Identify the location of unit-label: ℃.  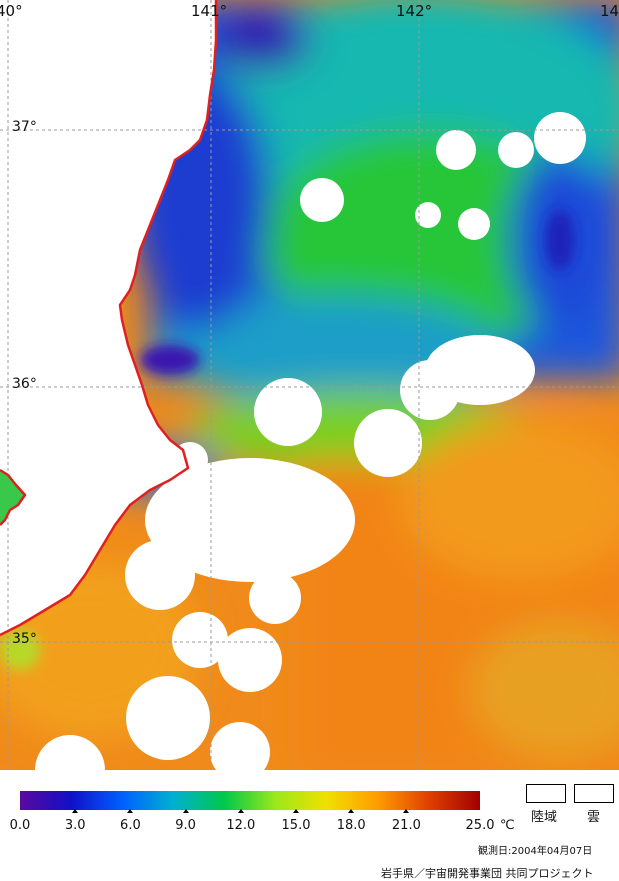
(507, 825).